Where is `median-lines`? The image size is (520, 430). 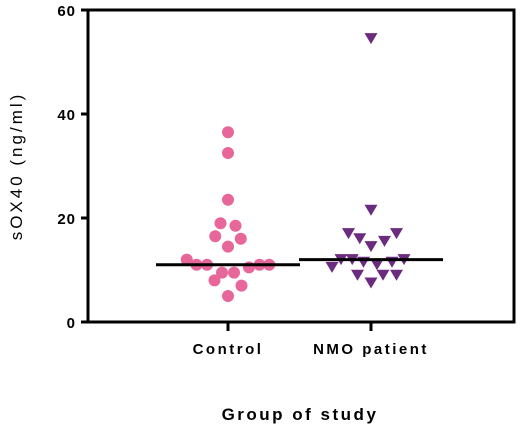 median-lines is located at coordinates (299, 262).